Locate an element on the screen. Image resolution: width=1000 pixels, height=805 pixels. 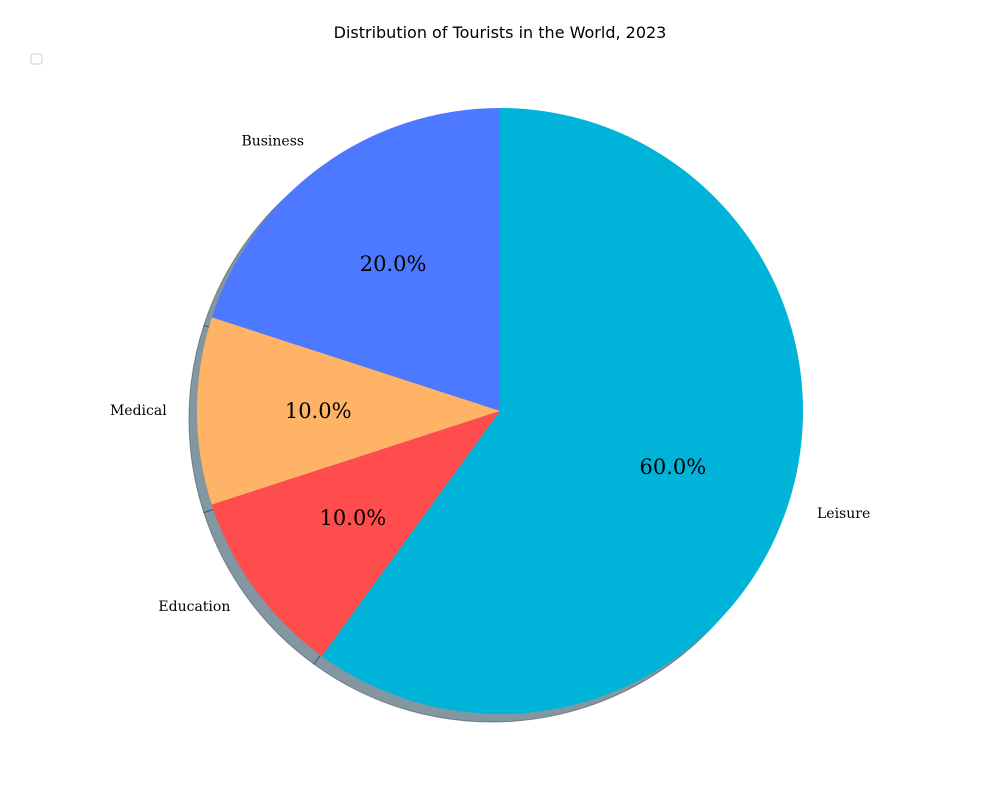
pie-slice-education is located at coordinates (355, 534).